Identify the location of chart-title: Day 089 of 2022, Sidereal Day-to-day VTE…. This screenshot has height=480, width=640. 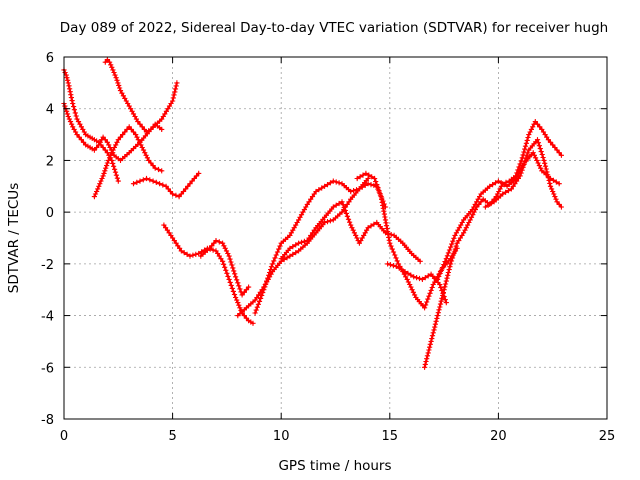
(334, 28).